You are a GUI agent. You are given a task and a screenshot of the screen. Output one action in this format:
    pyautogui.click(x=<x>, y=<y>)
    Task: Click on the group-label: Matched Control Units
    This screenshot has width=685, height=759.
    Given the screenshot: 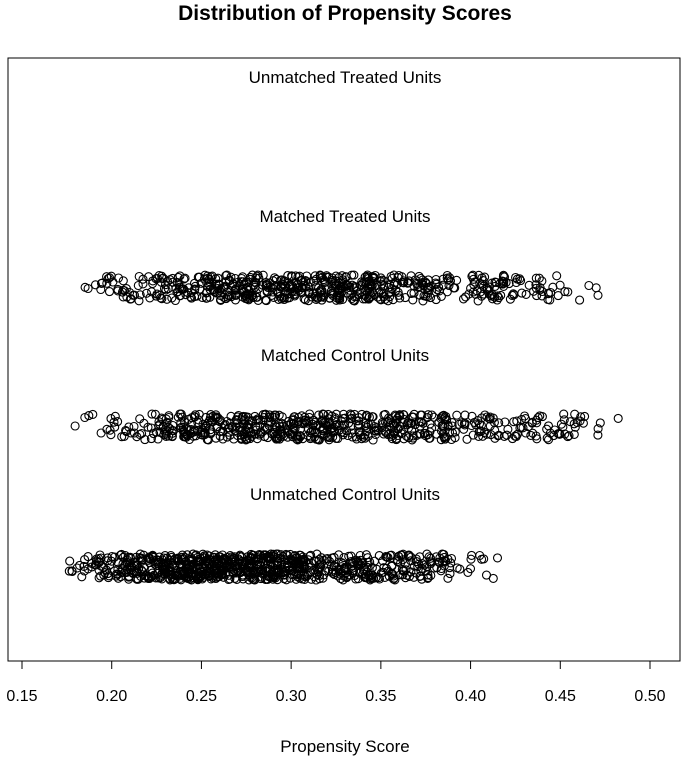 What is the action you would take?
    pyautogui.click(x=345, y=355)
    